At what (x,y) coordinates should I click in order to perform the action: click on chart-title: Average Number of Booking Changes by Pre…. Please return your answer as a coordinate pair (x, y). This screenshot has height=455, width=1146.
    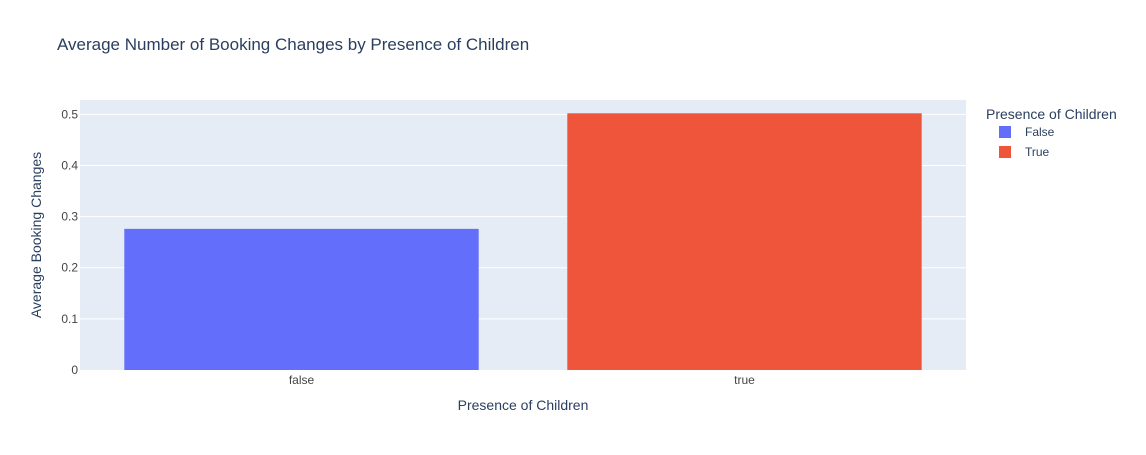
    Looking at the image, I should click on (293, 44).